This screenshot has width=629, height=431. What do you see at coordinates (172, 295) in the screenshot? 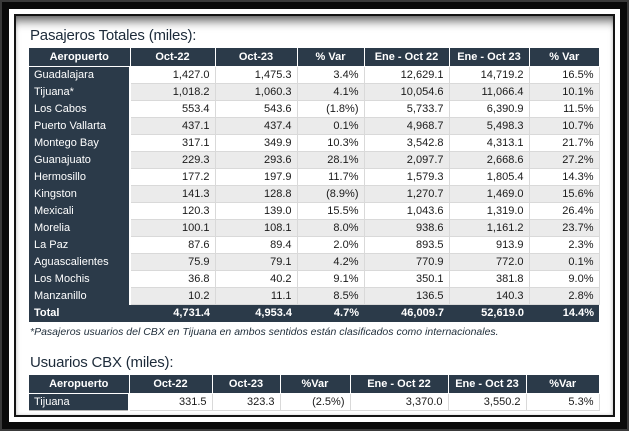
I see `value-cell: 10.2` at bounding box center [172, 295].